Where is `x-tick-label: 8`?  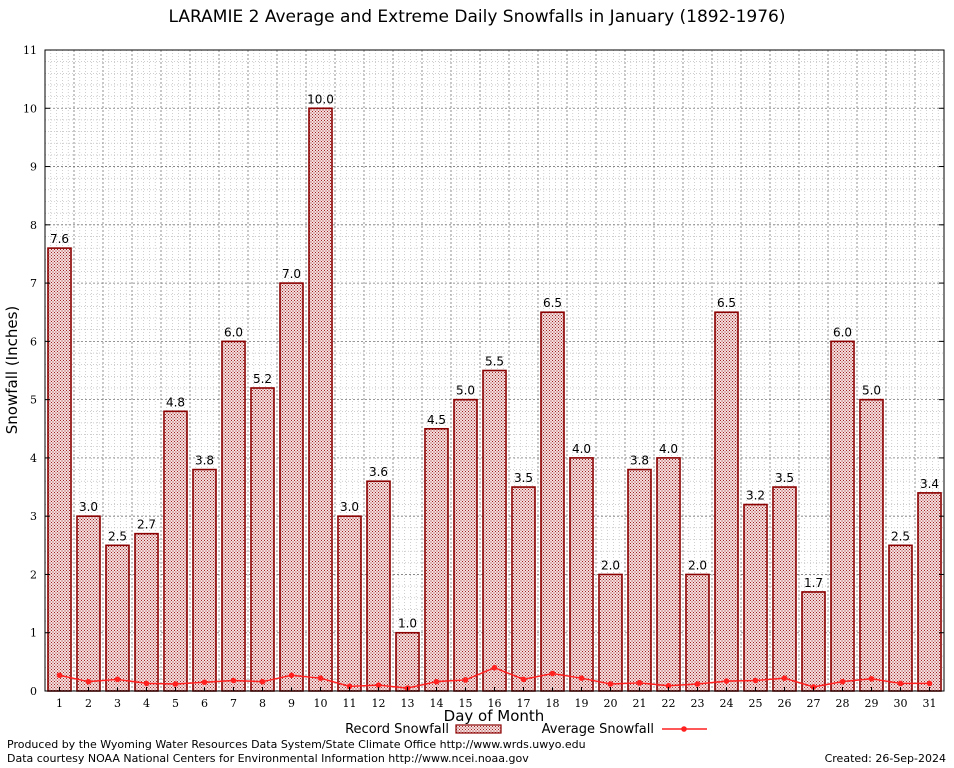 x-tick-label: 8 is located at coordinates (262, 703).